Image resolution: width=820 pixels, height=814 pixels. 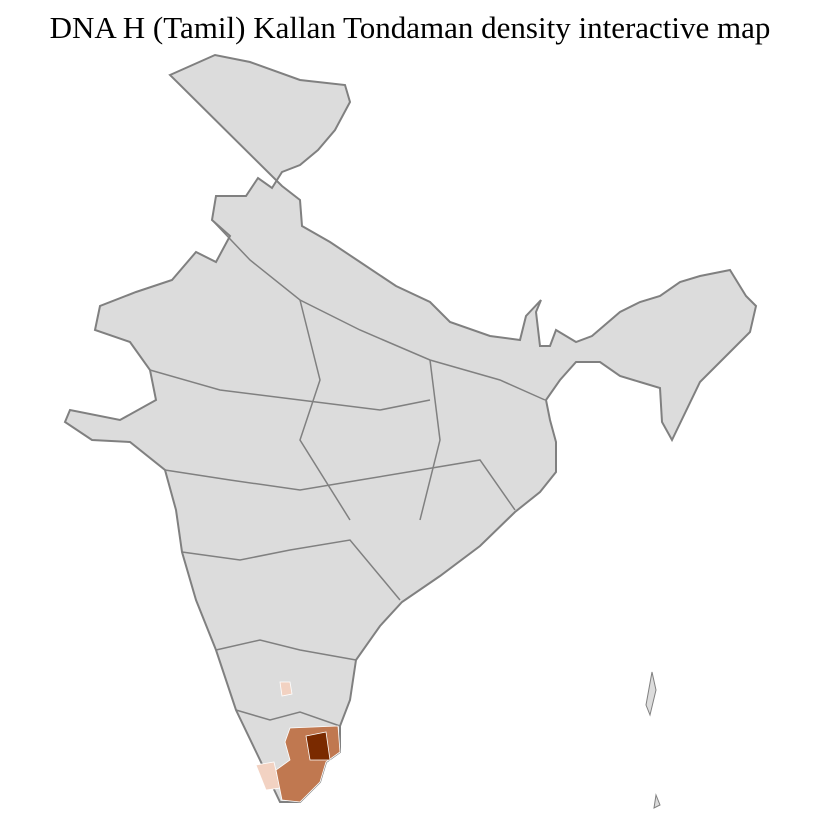 What do you see at coordinates (298, 742) in the screenshot?
I see `density-districts` at bounding box center [298, 742].